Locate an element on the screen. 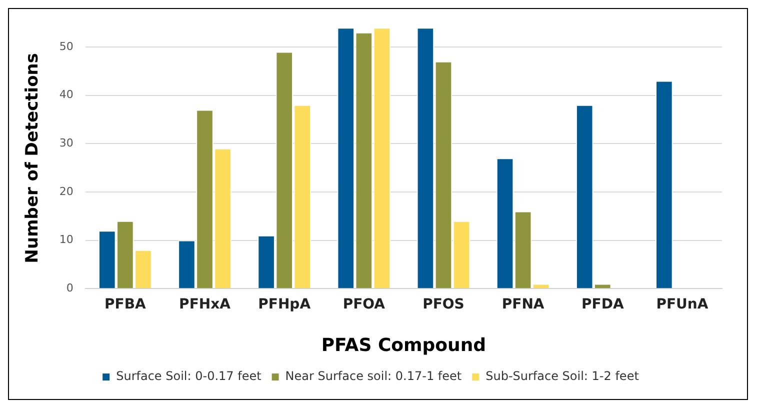 The height and width of the screenshot is (410, 758). y-tick-label: 50 is located at coordinates (66, 46).